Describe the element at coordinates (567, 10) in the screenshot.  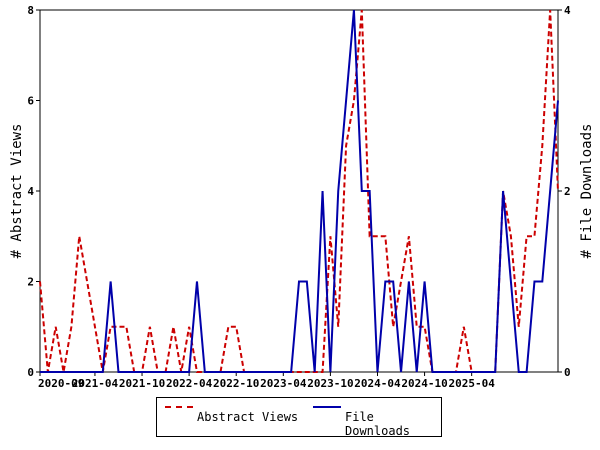
I see `y-right-tick-label: 4` at that location.